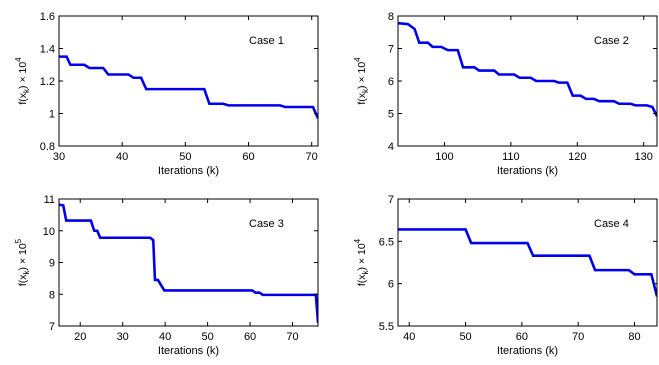 The image size is (659, 365). What do you see at coordinates (611, 224) in the screenshot?
I see `case-annotation: Case 4` at bounding box center [611, 224].